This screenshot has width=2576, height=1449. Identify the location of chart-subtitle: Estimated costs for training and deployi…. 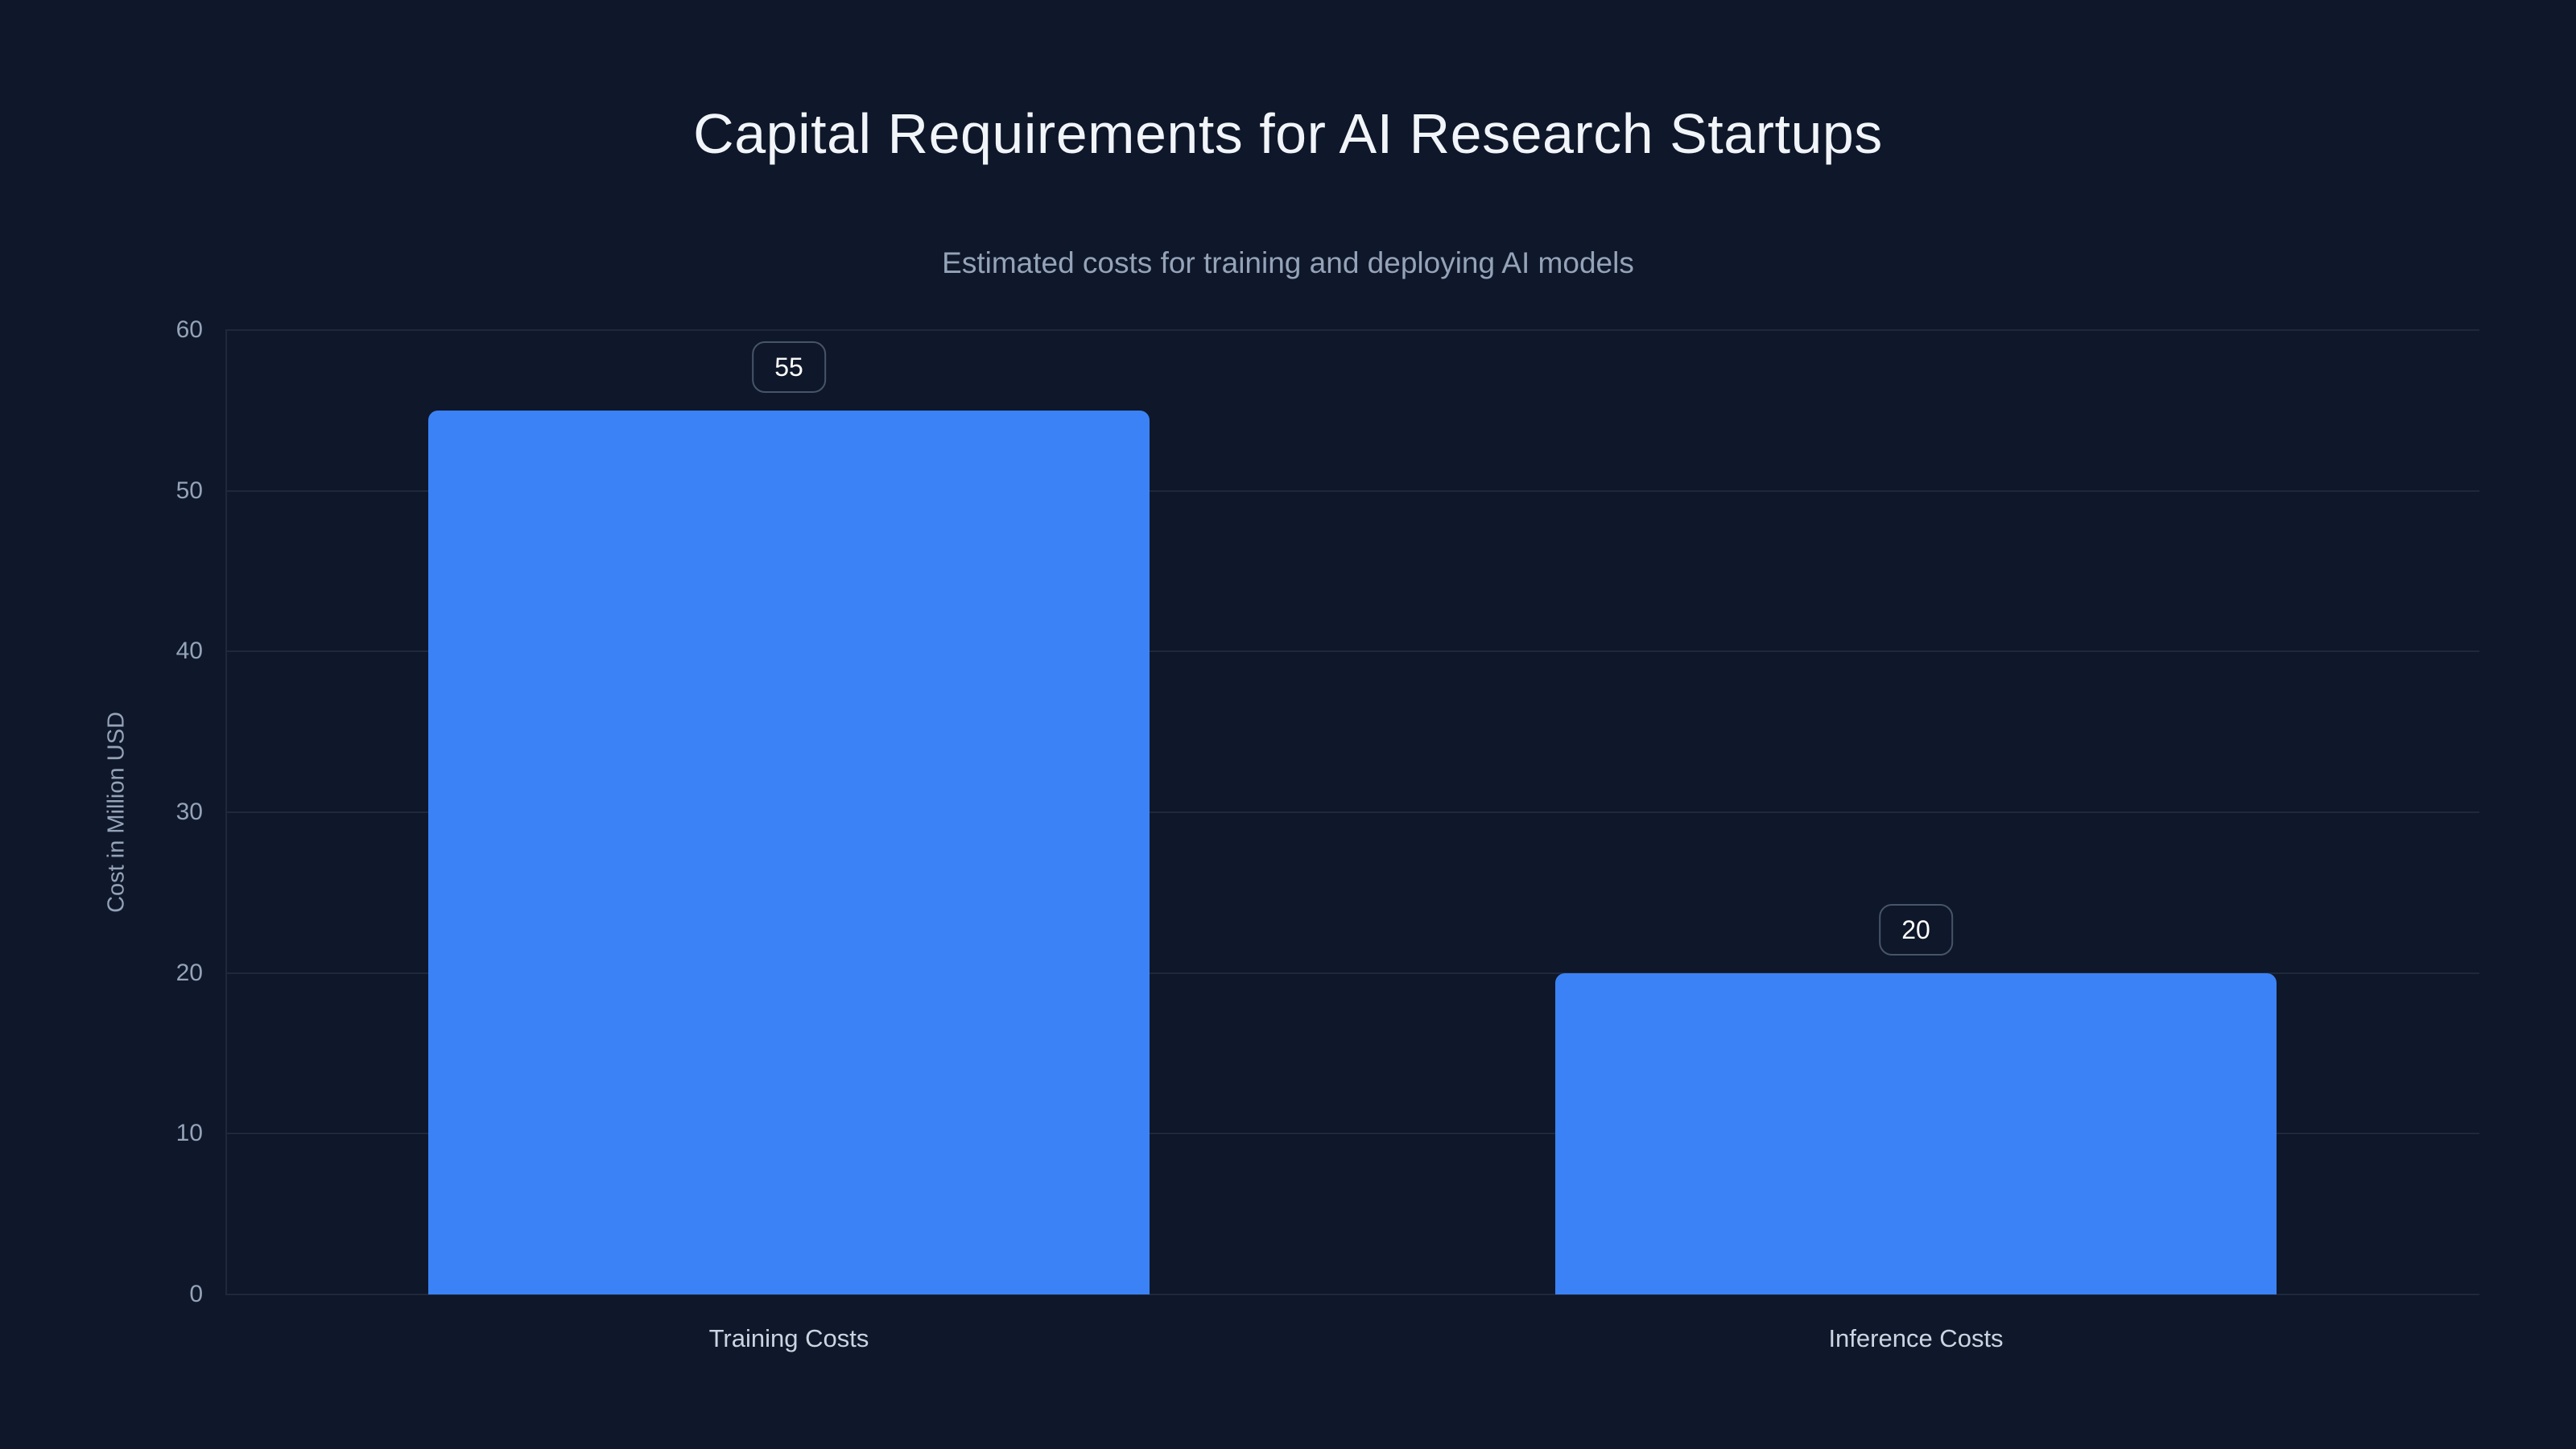
(1288, 262).